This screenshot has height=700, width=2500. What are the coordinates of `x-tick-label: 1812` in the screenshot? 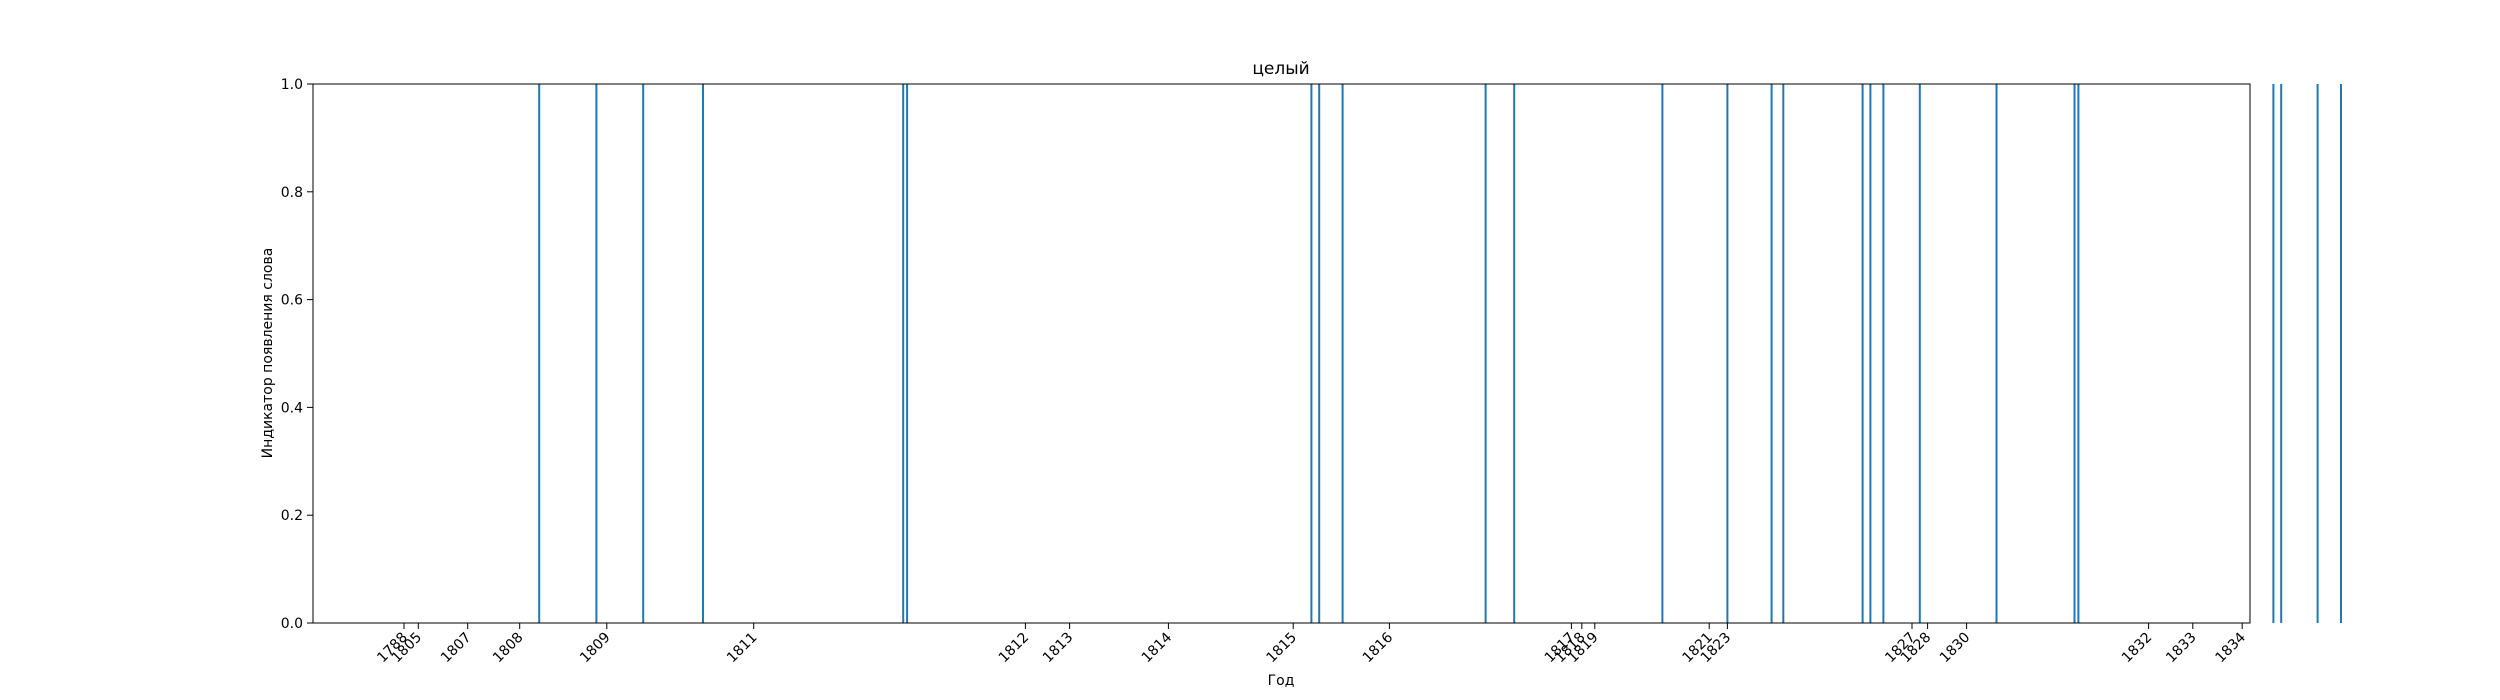 It's located at (1014, 648).